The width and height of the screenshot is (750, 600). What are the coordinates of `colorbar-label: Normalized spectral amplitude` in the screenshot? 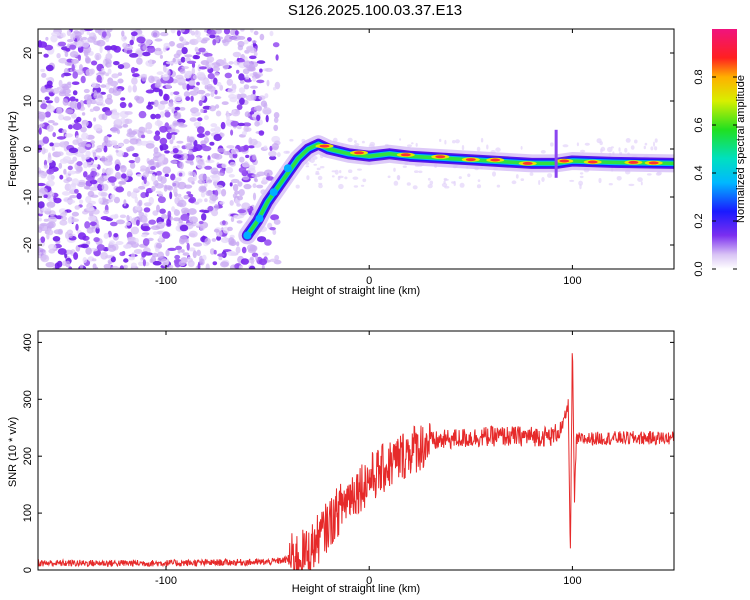 It's located at (741, 149).